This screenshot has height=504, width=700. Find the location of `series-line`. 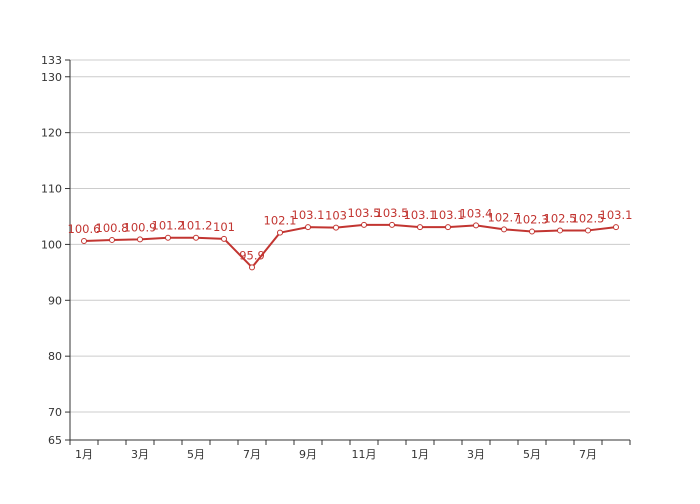

series-line is located at coordinates (350, 246).